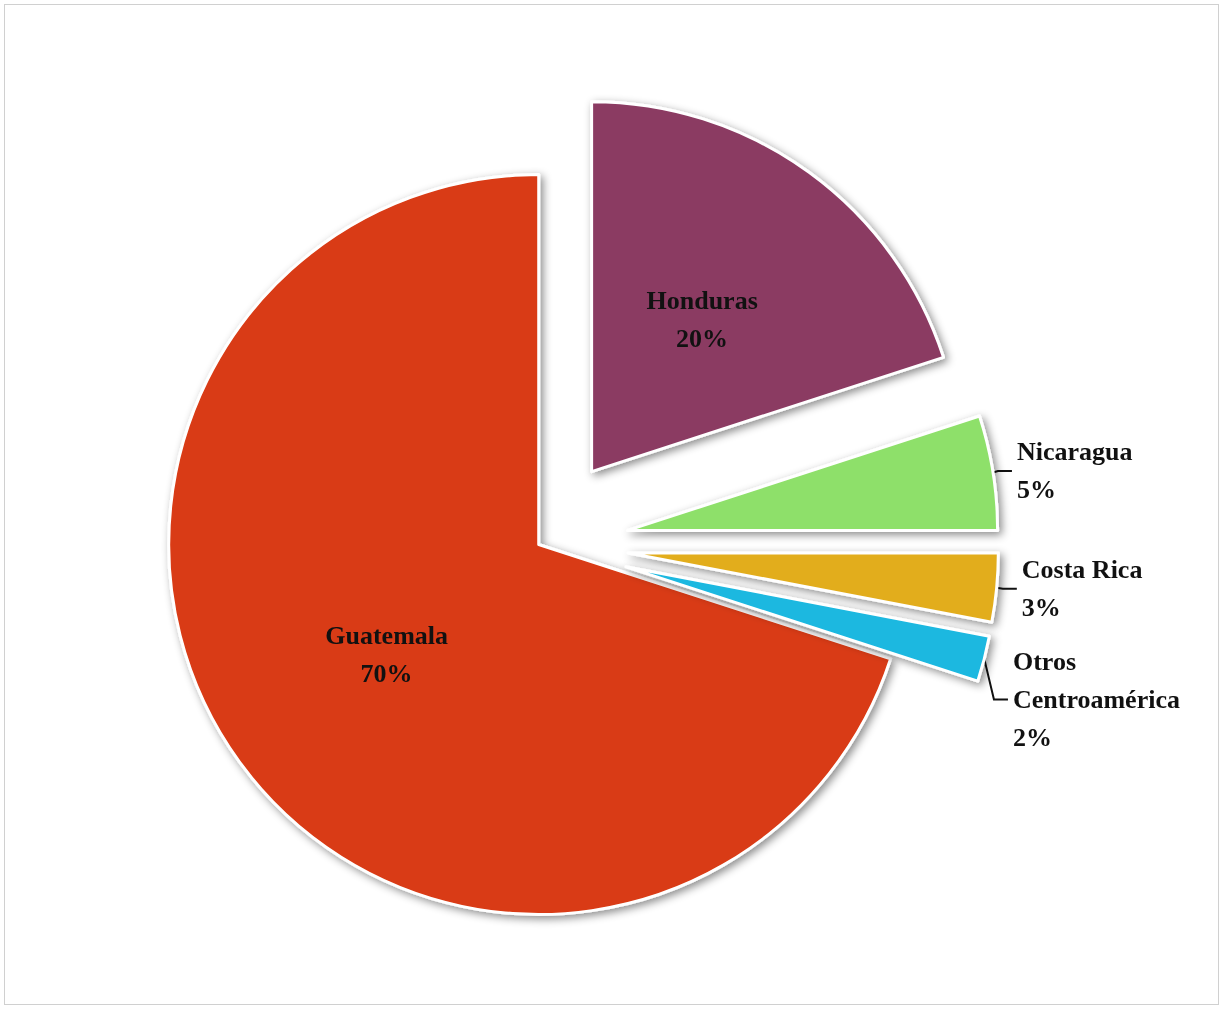 This screenshot has width=1225, height=1011. Describe the element at coordinates (386, 674) in the screenshot. I see `data-label: 70%` at that location.